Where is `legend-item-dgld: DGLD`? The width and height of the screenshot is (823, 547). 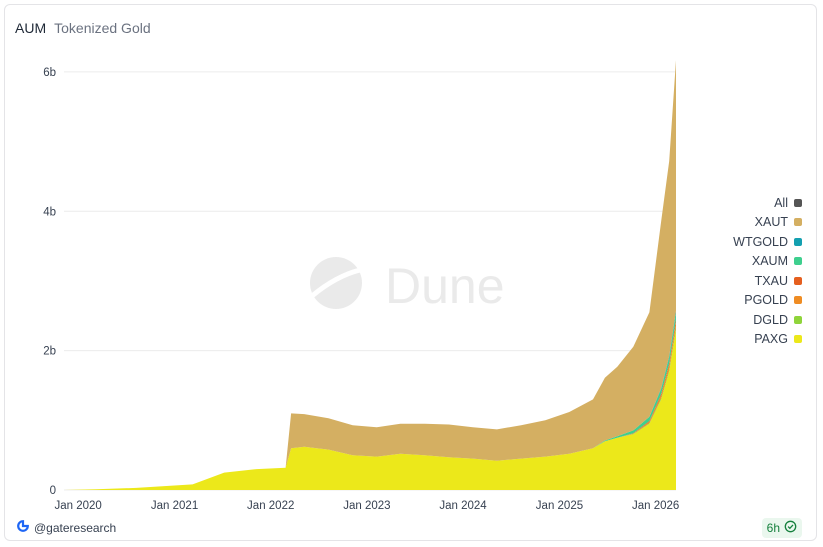
legend-item-dgld: DGLD is located at coordinates (767, 320).